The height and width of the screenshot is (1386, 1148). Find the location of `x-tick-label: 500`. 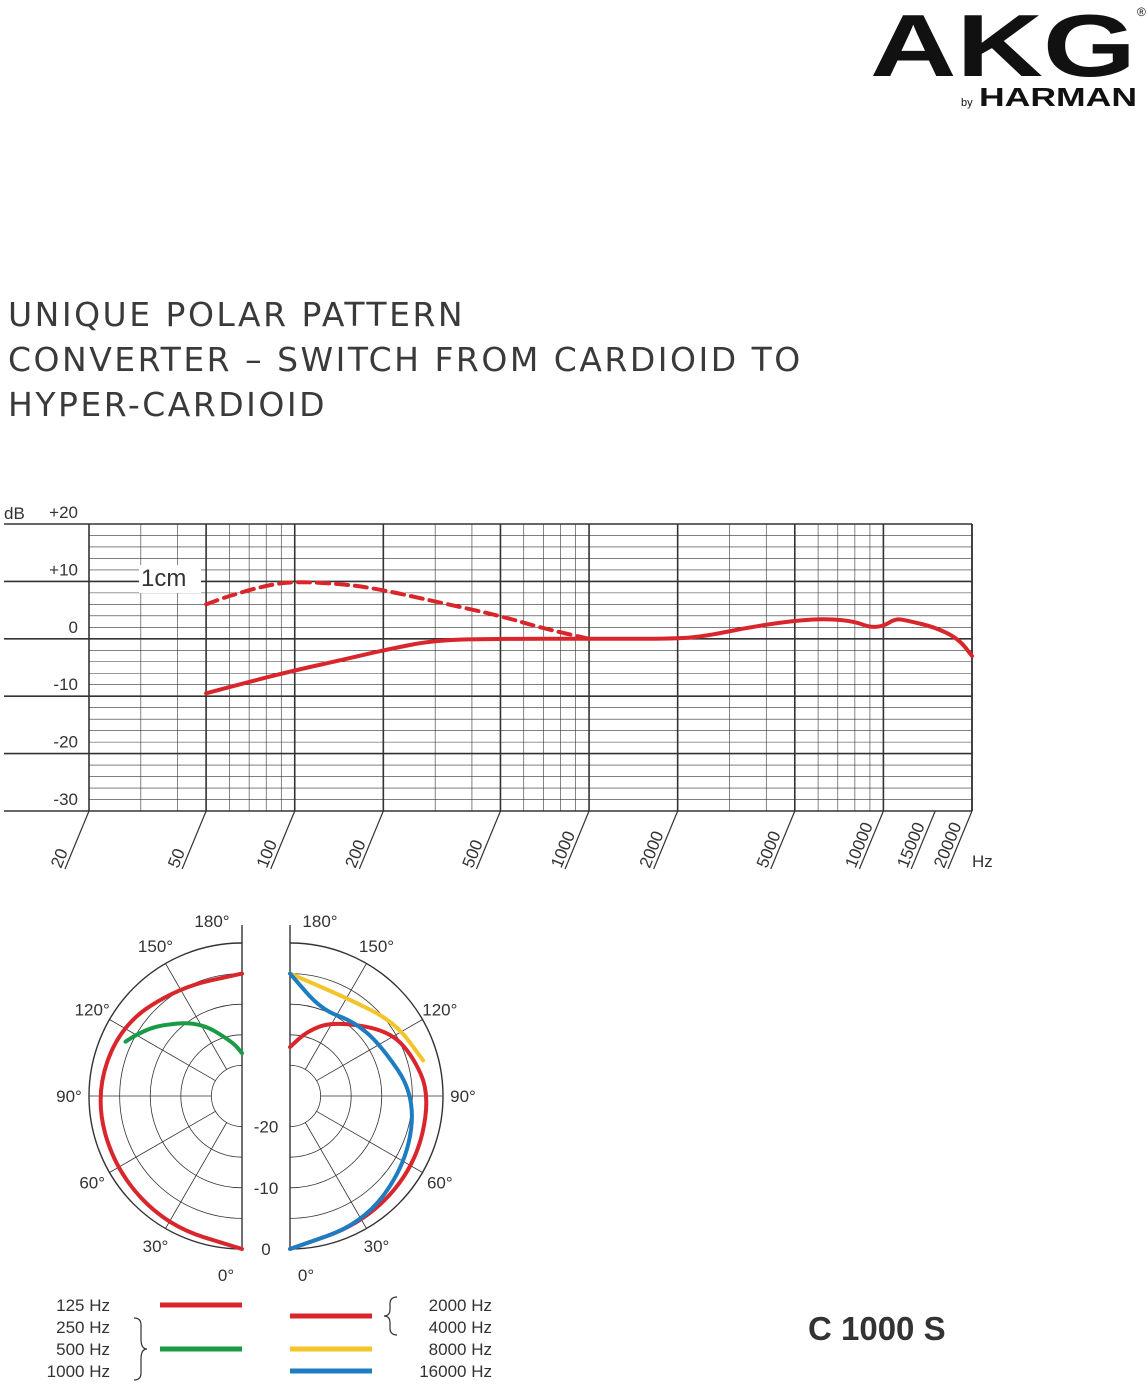

x-tick-label: 500 is located at coordinates (473, 853).